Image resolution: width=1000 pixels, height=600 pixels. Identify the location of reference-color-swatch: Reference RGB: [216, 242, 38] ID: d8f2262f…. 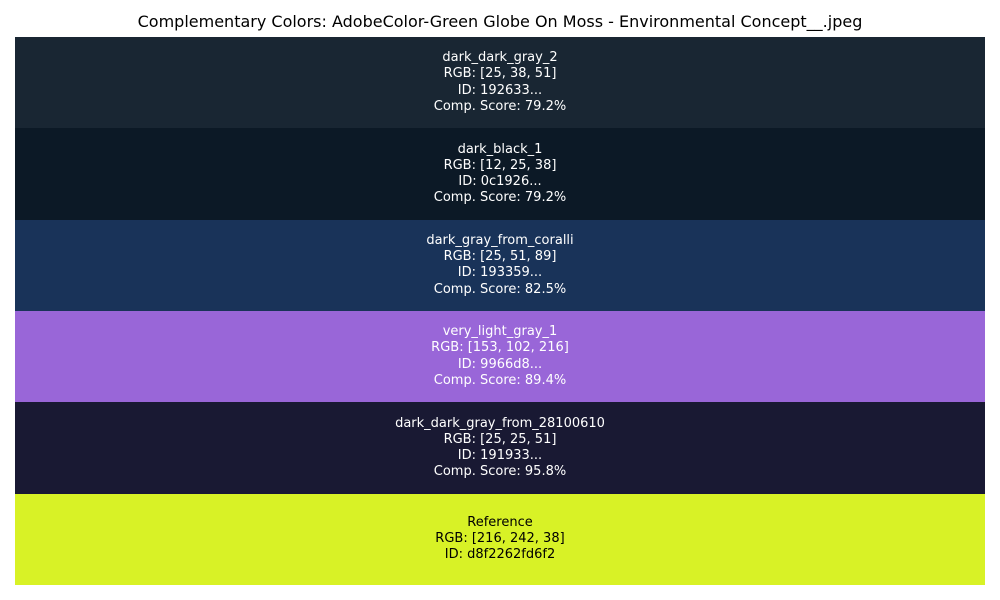
(500, 539).